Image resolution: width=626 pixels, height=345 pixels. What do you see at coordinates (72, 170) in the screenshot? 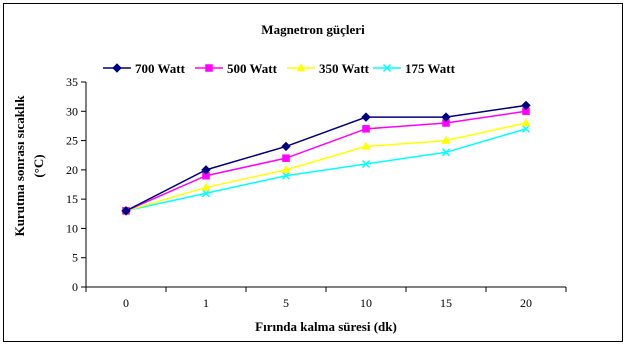
I see `y-tick-label: 20` at bounding box center [72, 170].